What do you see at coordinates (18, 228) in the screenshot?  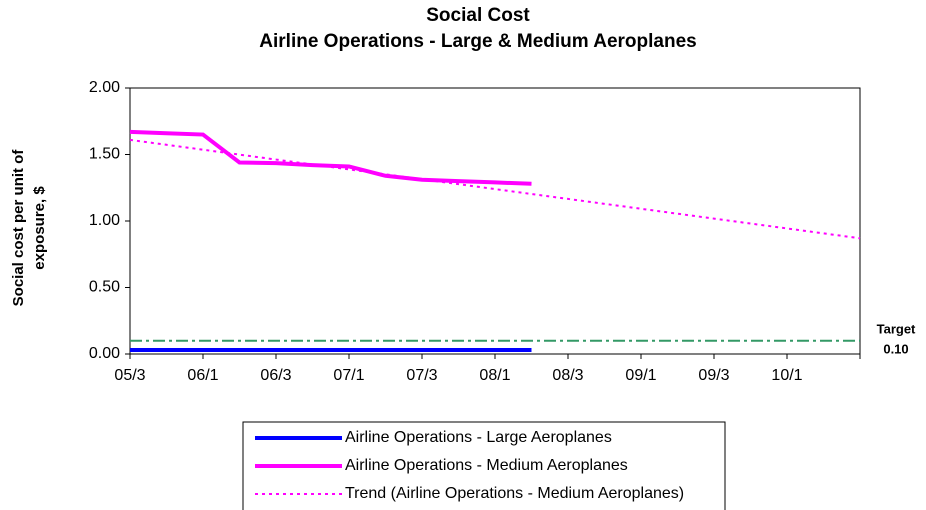 I see `y-axis-label: Social cost per unit of` at bounding box center [18, 228].